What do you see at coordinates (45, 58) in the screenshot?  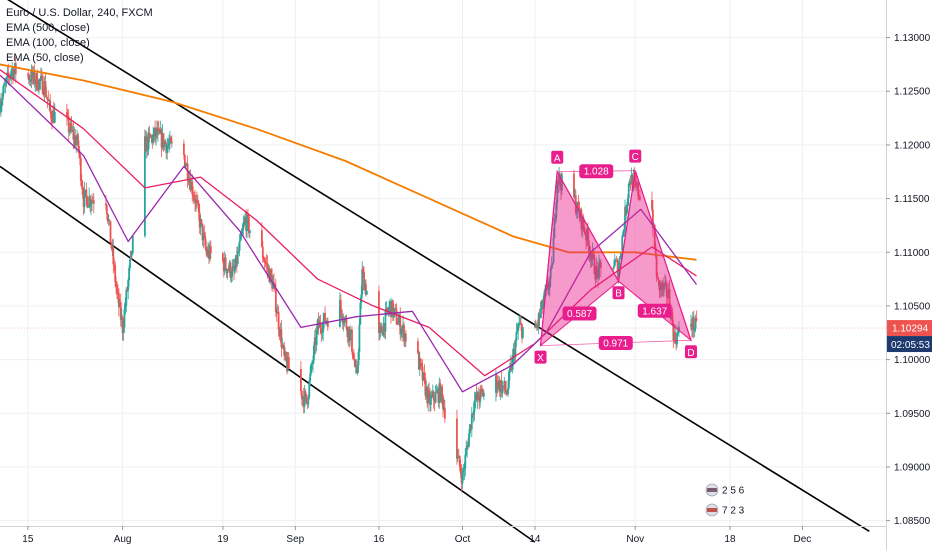 I see `indicator-ema-50: EMA (50, close)` at bounding box center [45, 58].